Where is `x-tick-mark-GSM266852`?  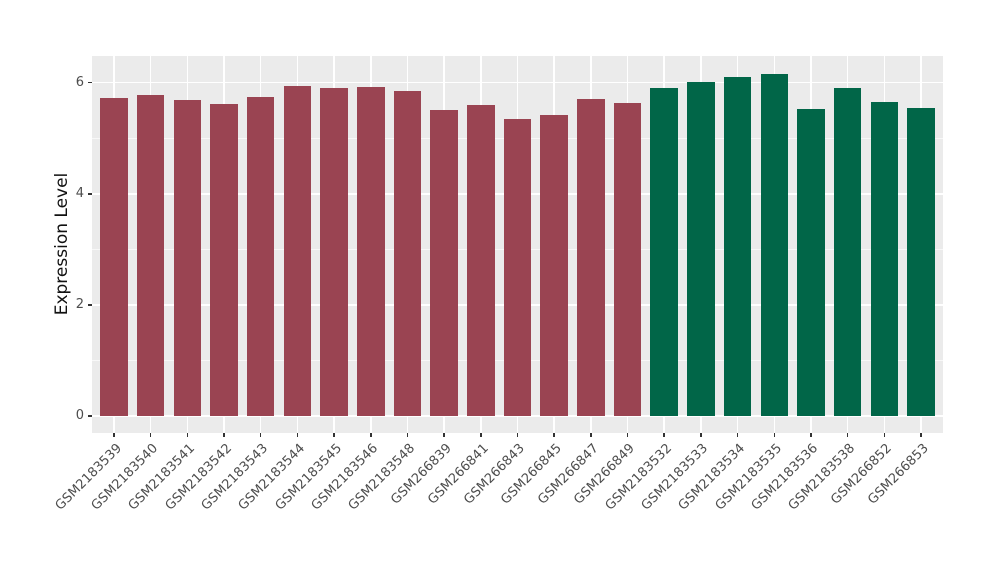 x-tick-mark-GSM266852 is located at coordinates (884, 435).